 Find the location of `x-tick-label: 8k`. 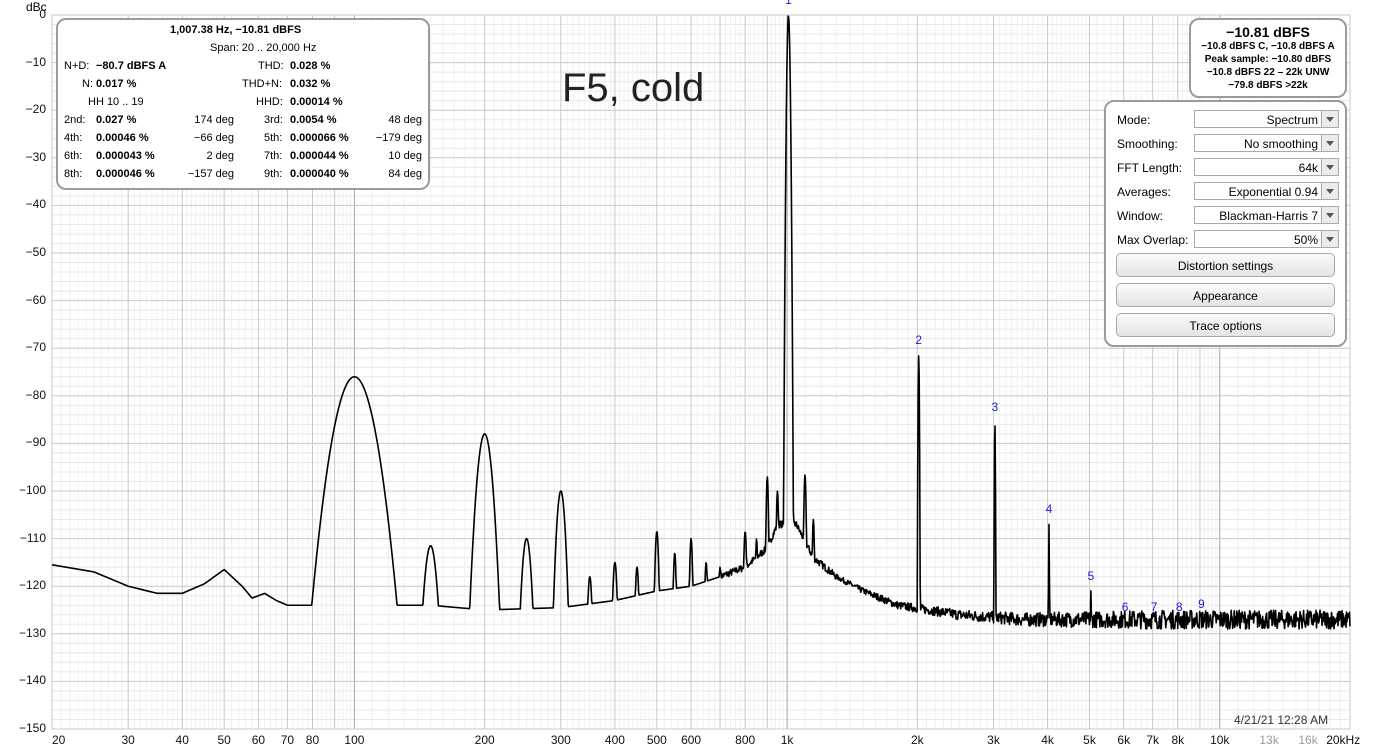

x-tick-label: 8k is located at coordinates (1178, 740).